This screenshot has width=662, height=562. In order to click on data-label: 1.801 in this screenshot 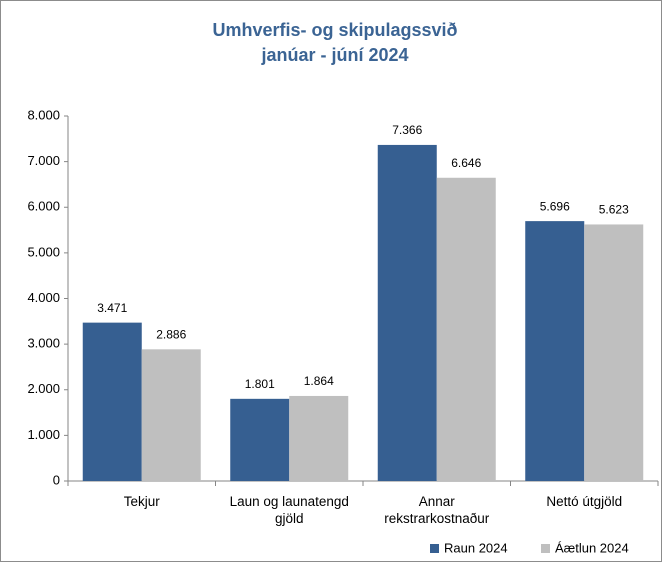, I will do `click(260, 384)`.